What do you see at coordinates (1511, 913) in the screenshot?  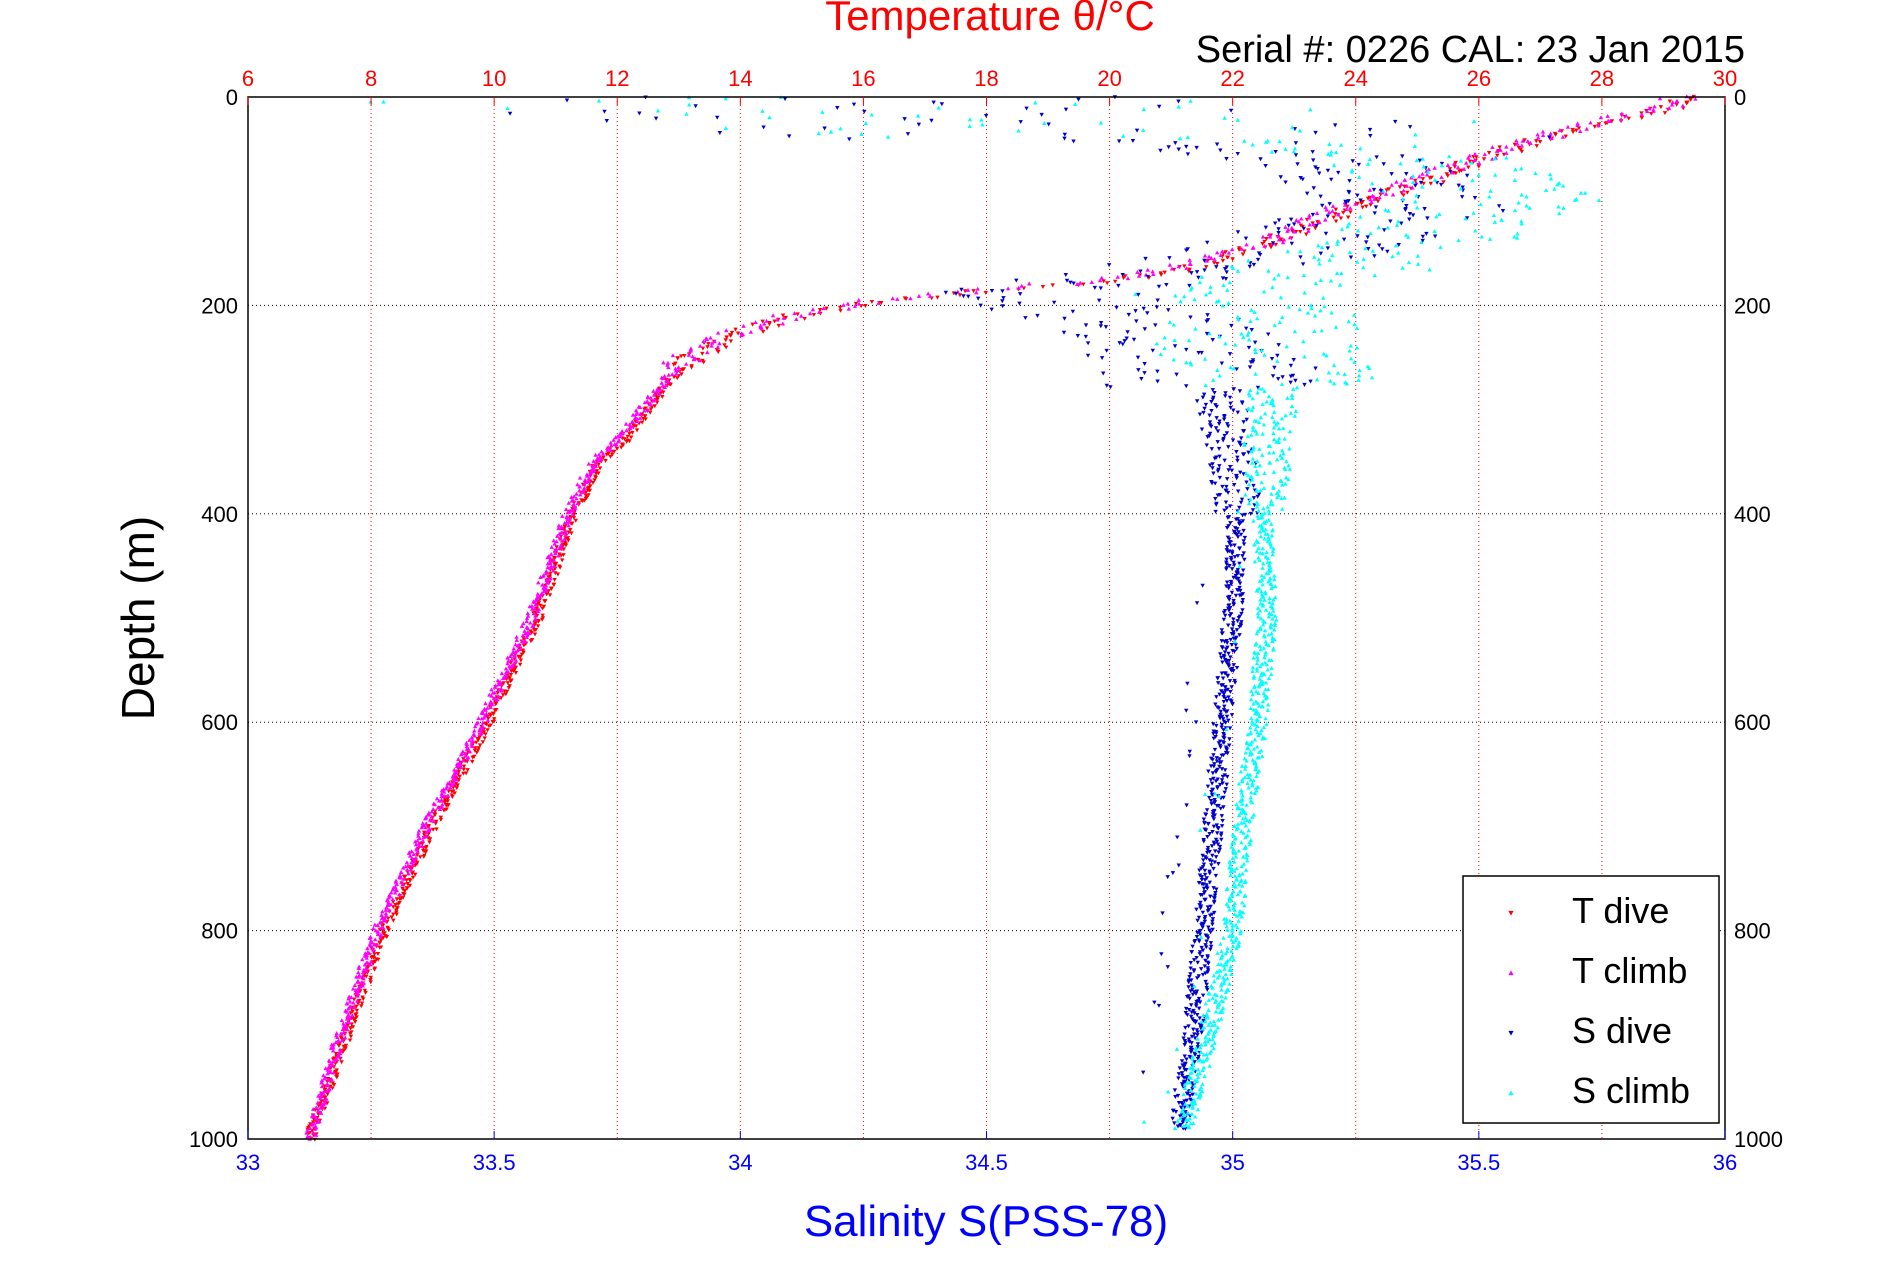 I see `legend-marker` at bounding box center [1511, 913].